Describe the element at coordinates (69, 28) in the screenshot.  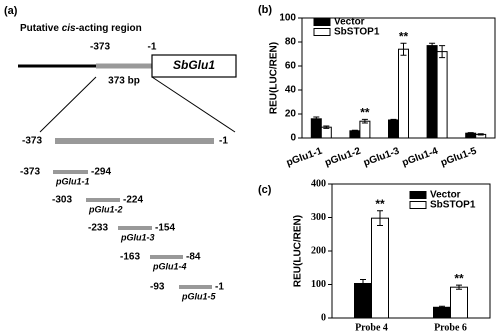
I see `title-part: cis` at that location.